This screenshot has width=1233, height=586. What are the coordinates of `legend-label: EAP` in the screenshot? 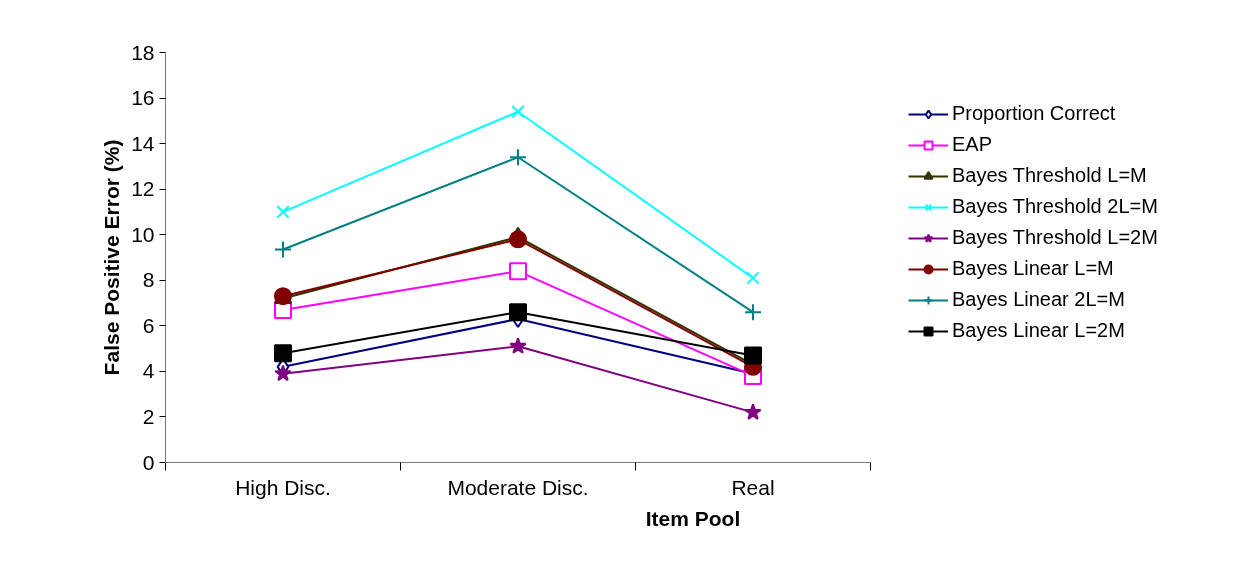 It's located at (972, 144).